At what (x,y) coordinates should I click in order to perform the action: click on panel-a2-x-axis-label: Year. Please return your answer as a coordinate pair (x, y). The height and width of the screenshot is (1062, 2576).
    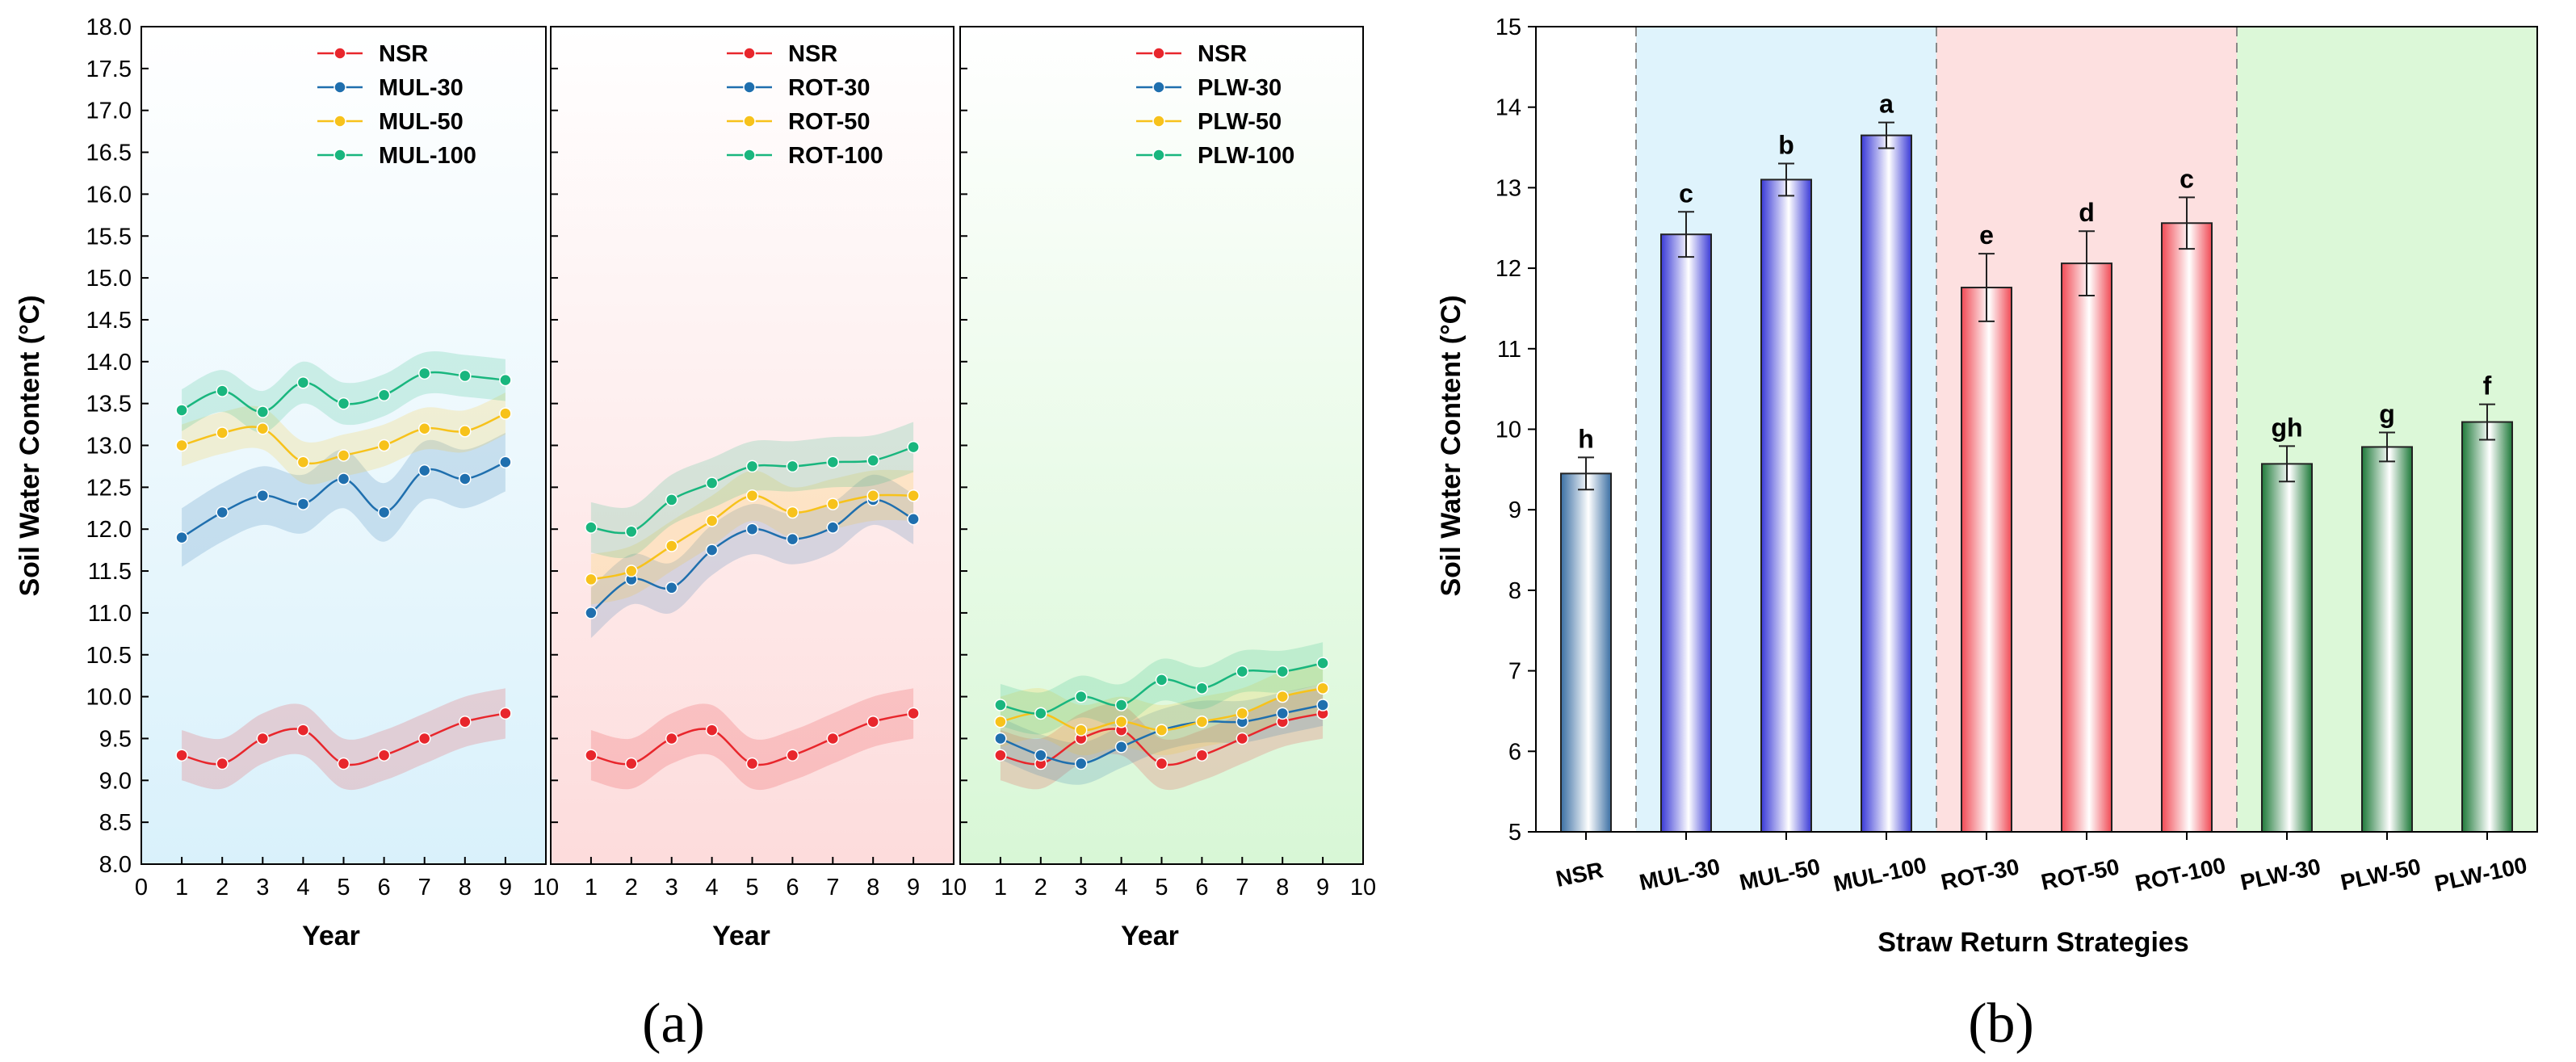
    Looking at the image, I should click on (741, 936).